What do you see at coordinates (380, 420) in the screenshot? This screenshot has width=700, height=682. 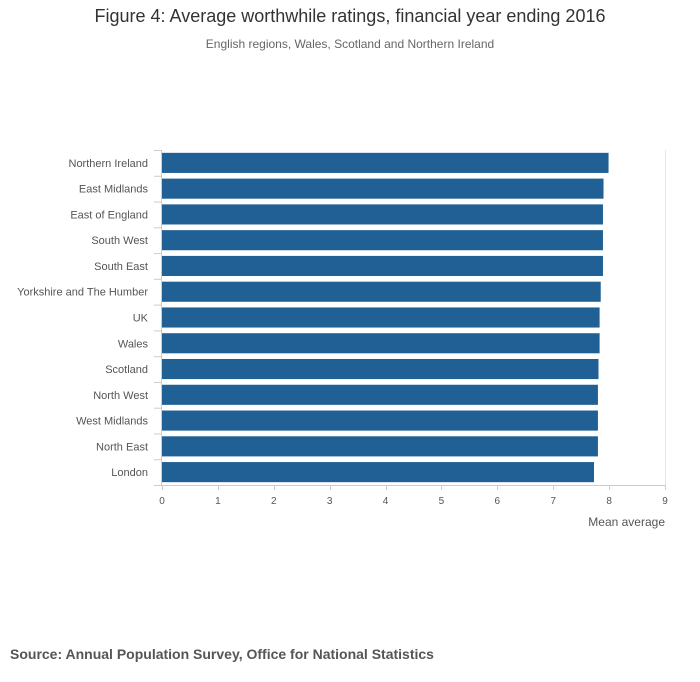 I see `bar-west-midlands` at bounding box center [380, 420].